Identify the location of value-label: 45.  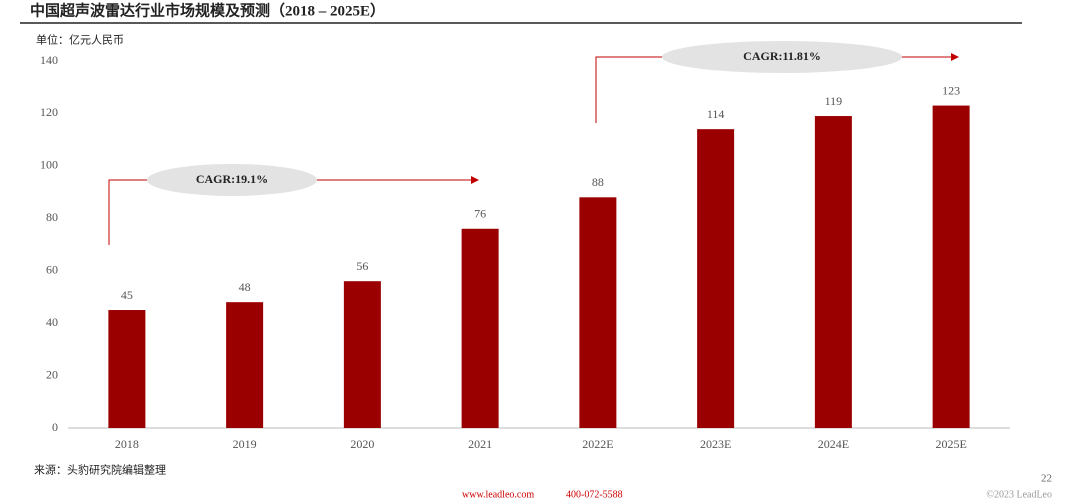
(127, 295).